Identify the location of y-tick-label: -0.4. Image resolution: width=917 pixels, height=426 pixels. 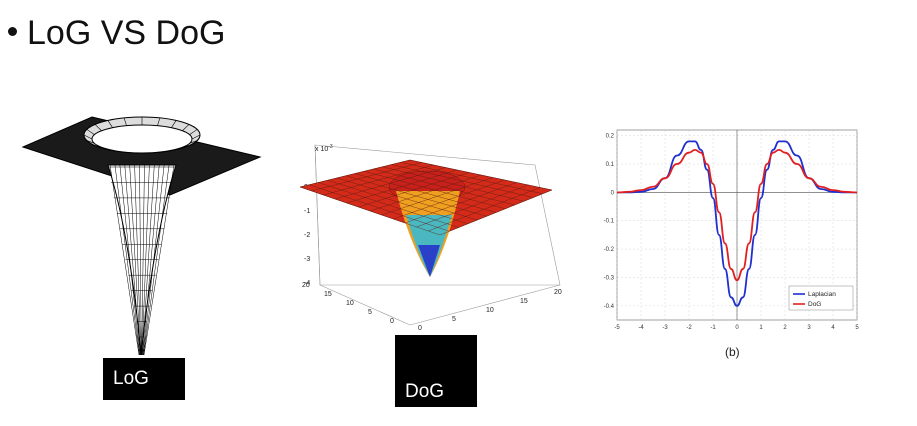
(609, 307).